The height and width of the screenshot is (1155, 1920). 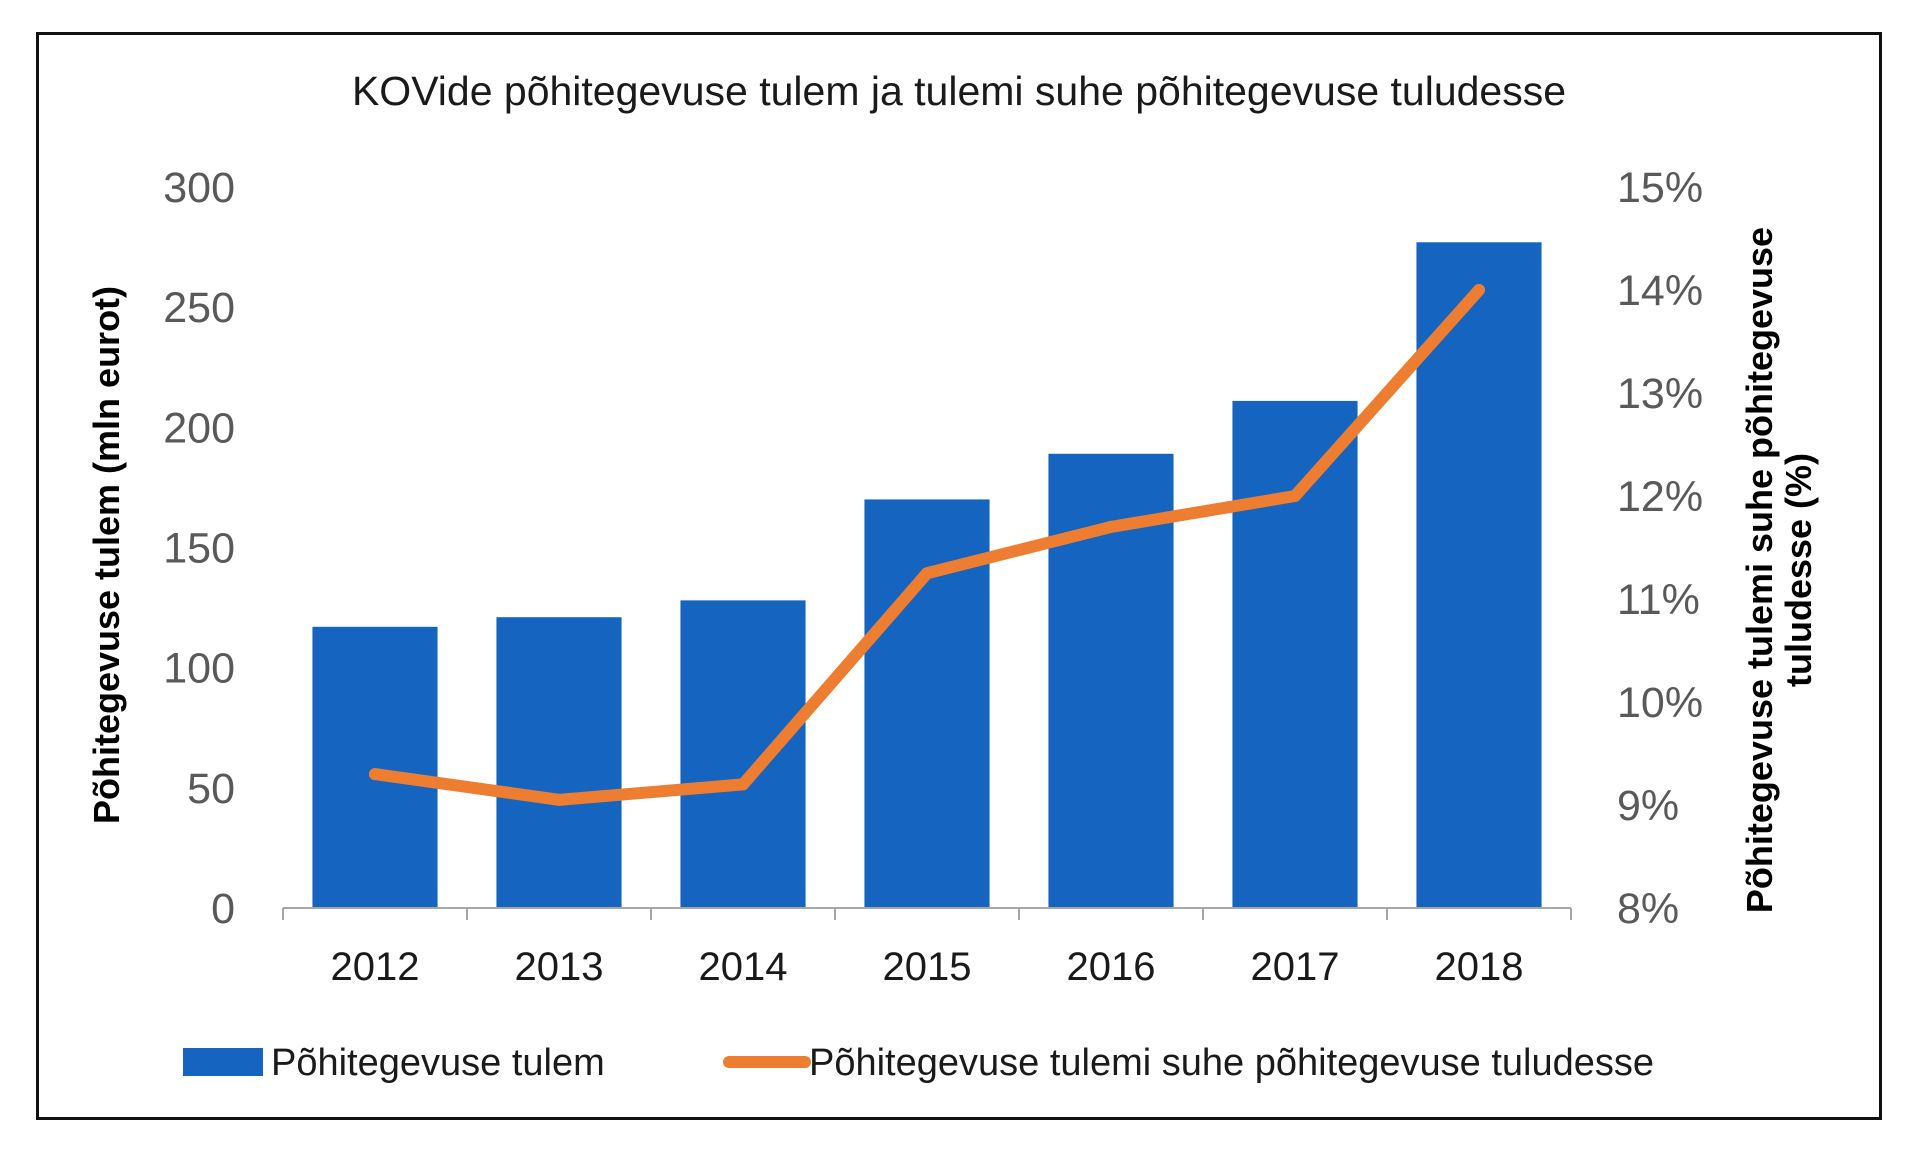 I want to click on bar-2018, so click(x=1479, y=575).